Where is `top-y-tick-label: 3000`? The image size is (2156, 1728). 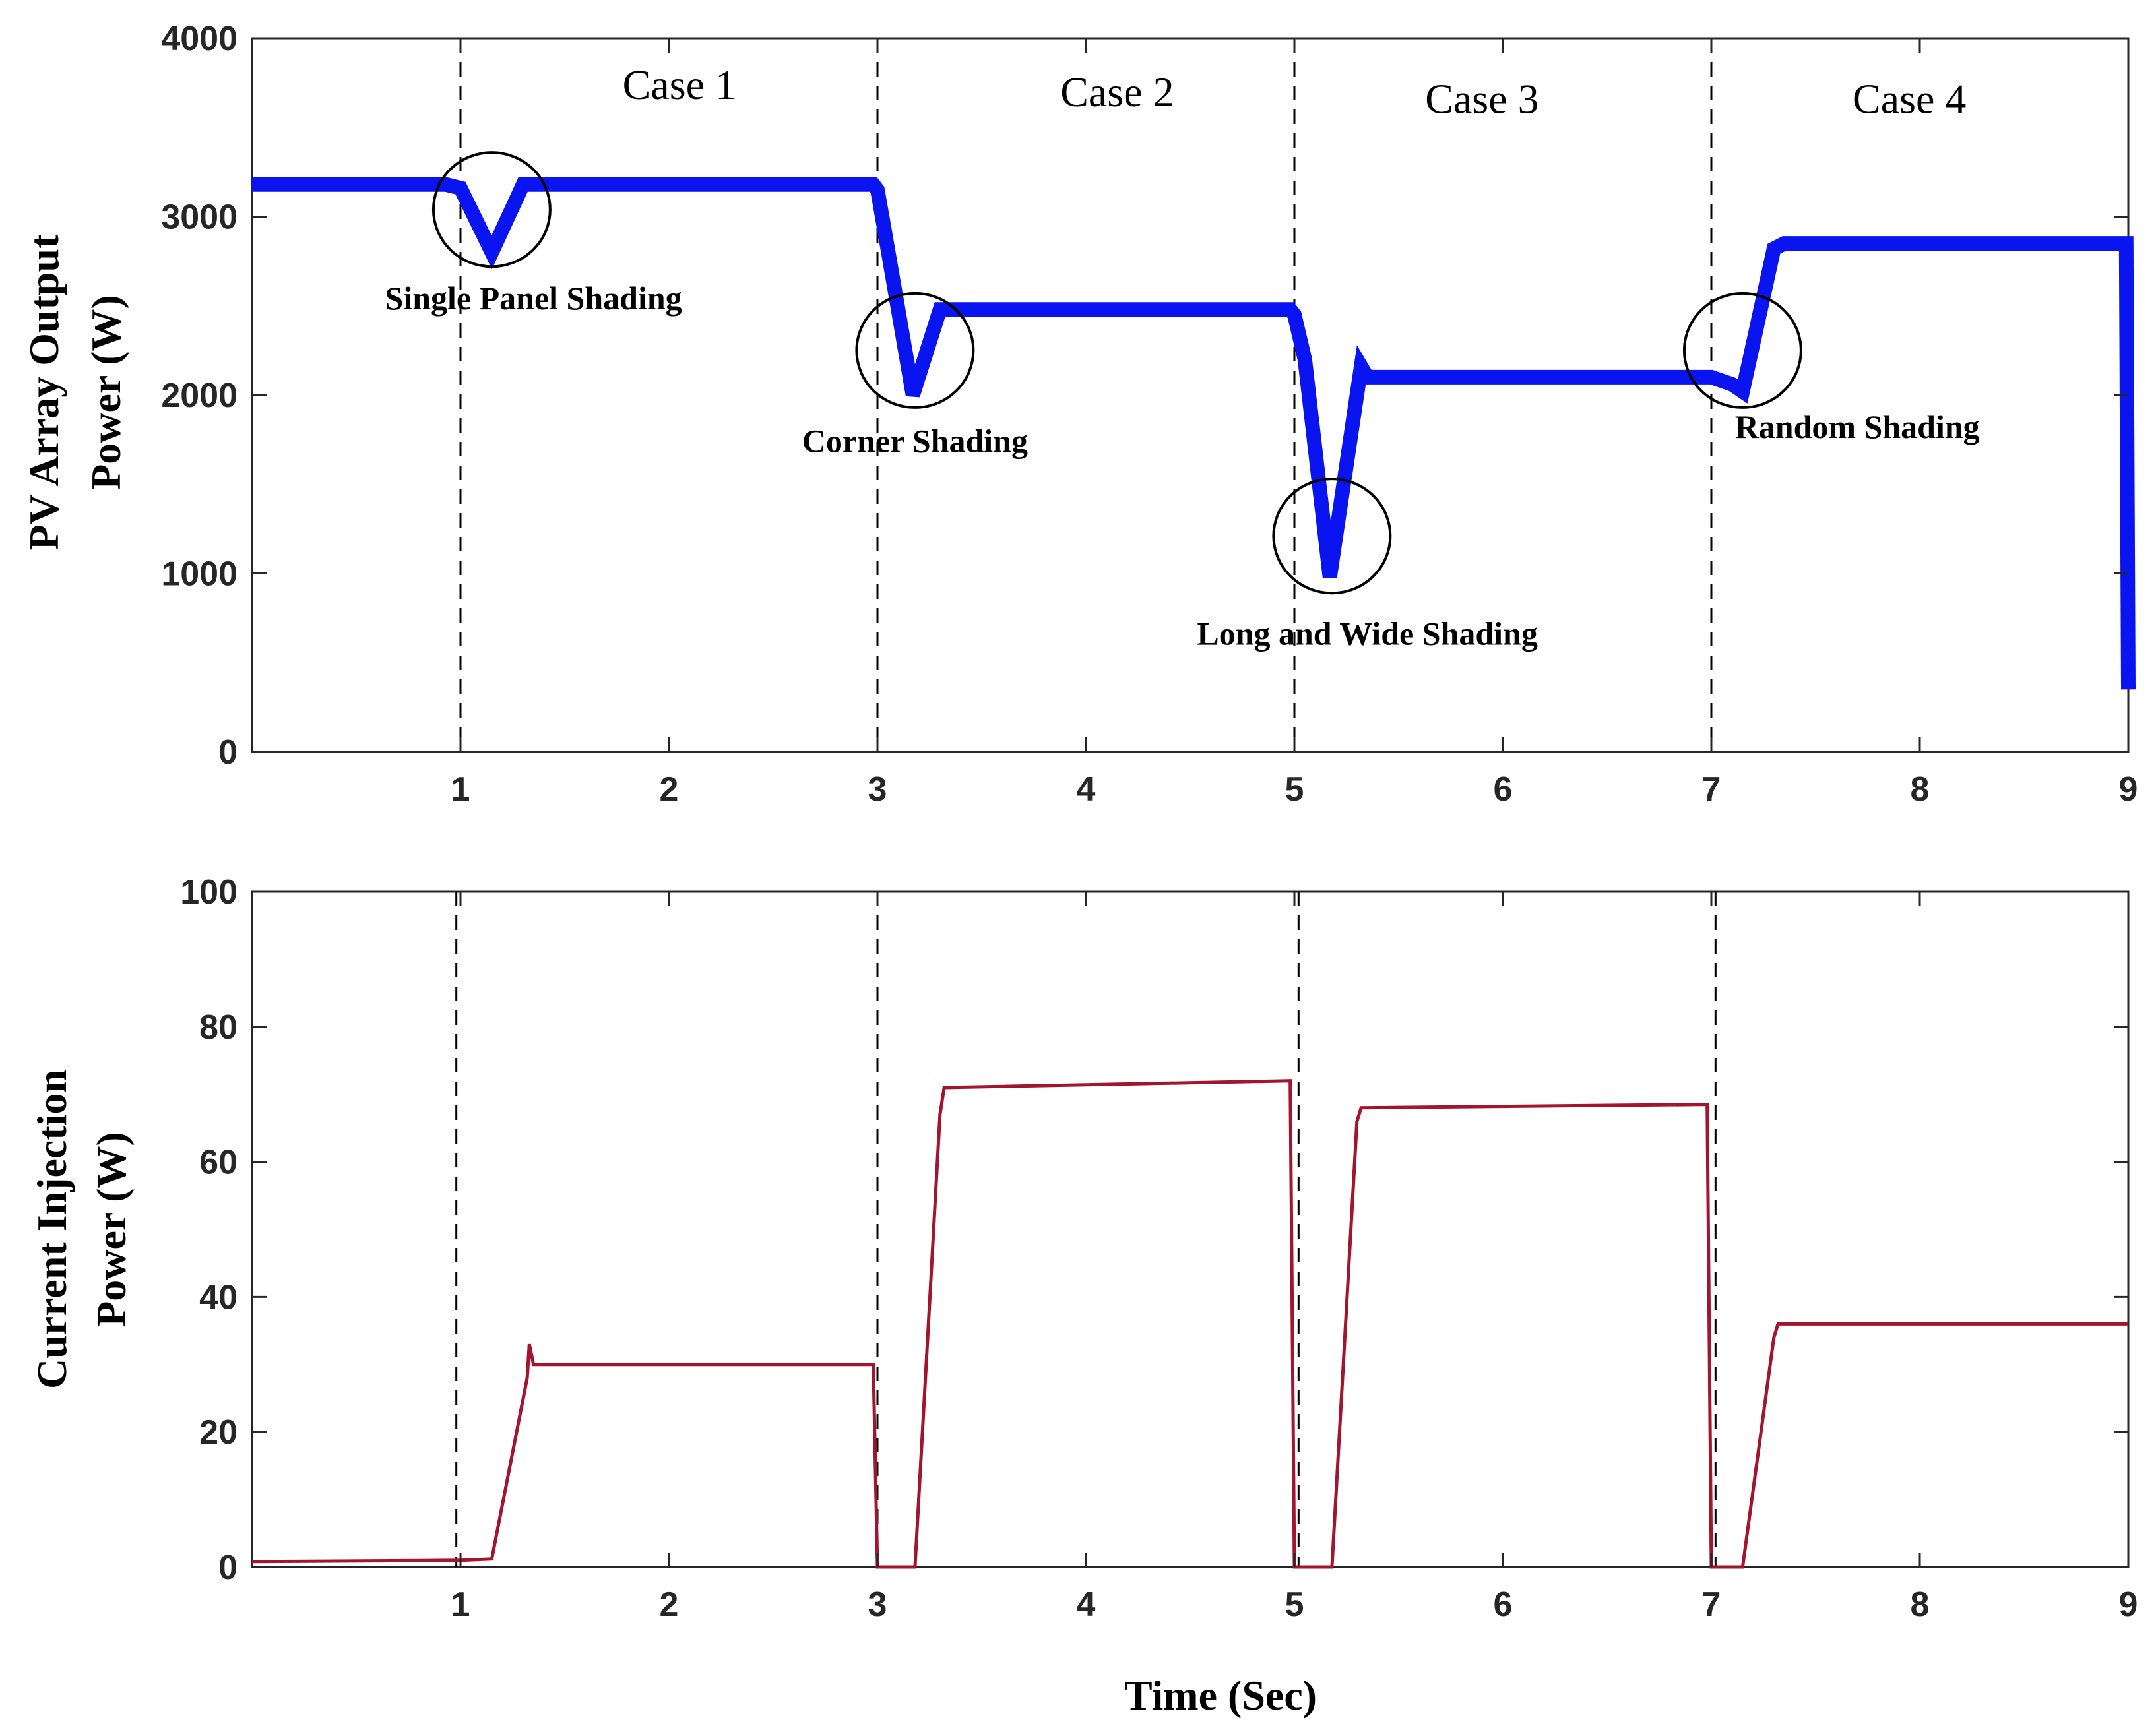
top-y-tick-label: 3000 is located at coordinates (200, 218).